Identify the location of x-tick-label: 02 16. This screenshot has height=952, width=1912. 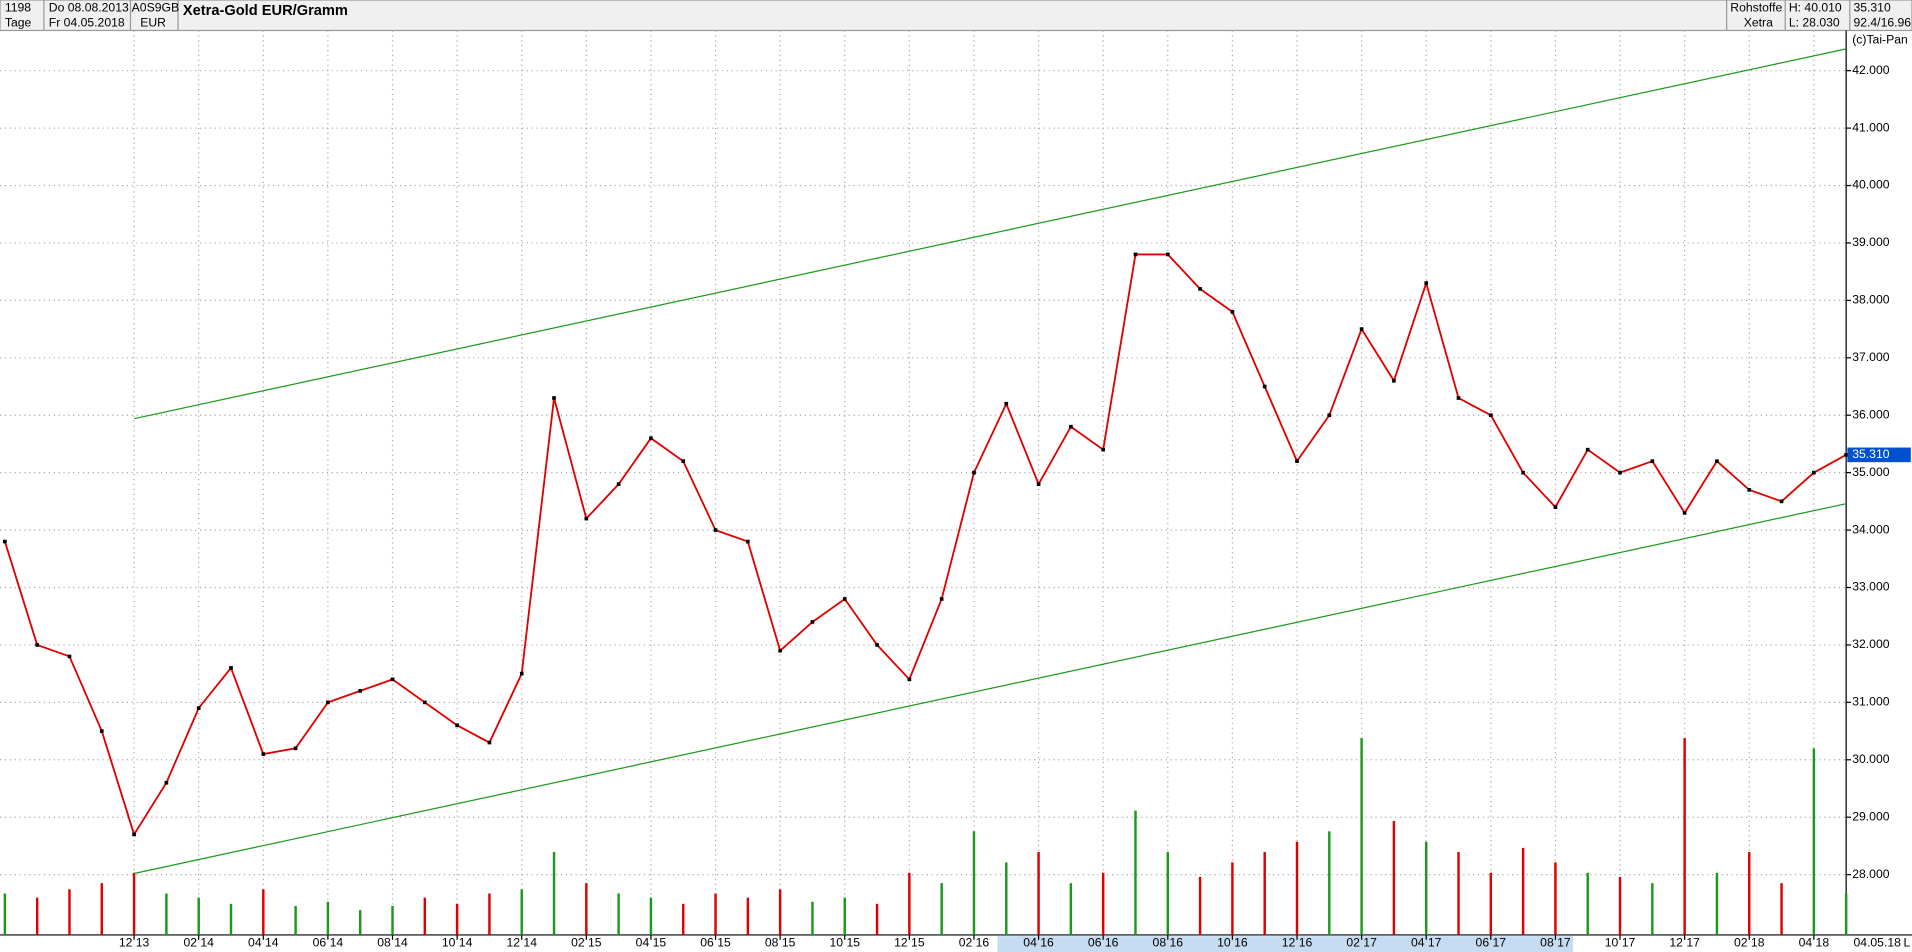
(974, 943).